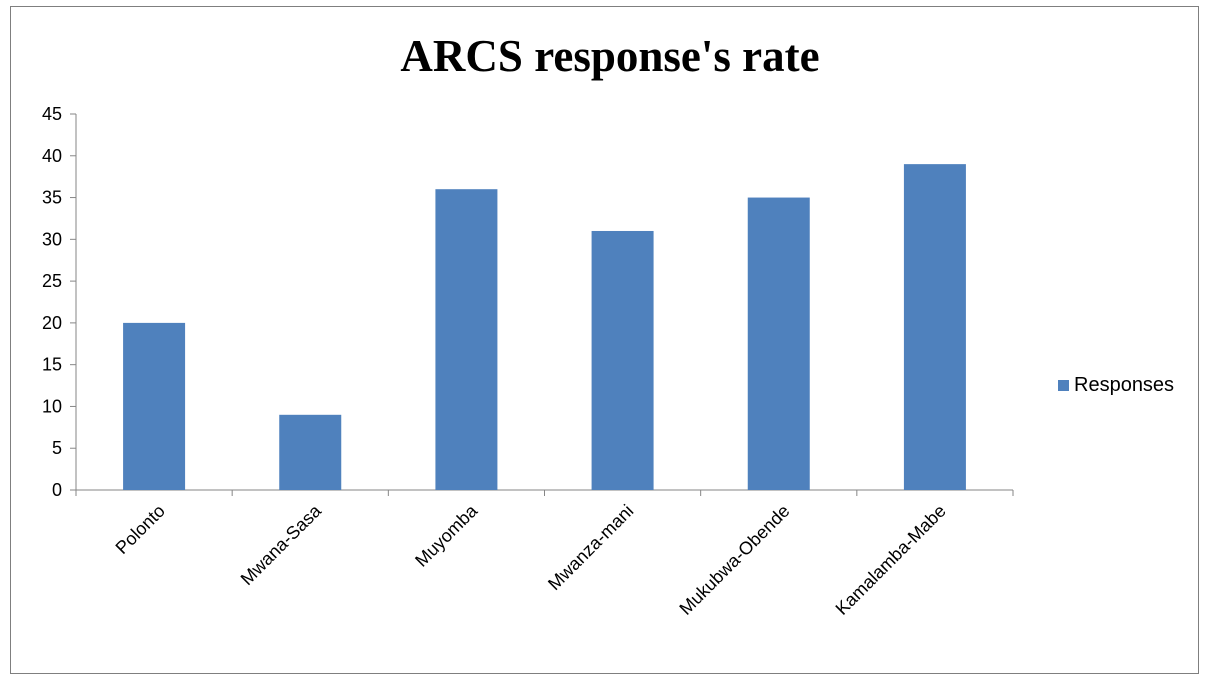 The width and height of the screenshot is (1205, 679). What do you see at coordinates (52, 281) in the screenshot?
I see `y-tick-label: 25` at bounding box center [52, 281].